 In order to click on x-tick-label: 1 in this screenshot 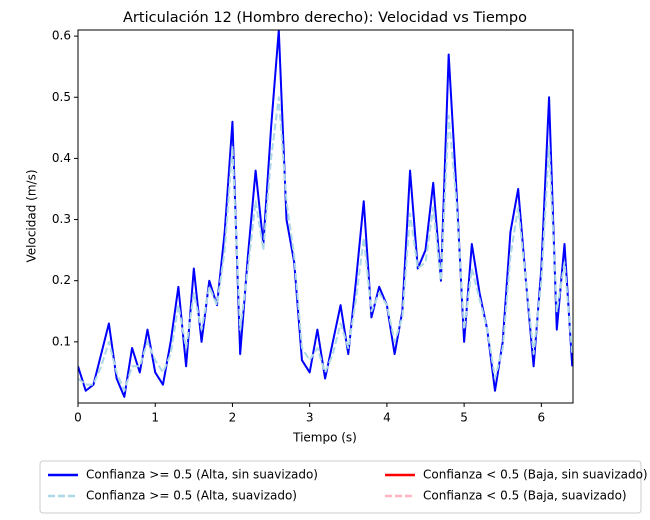, I will do `click(155, 418)`.